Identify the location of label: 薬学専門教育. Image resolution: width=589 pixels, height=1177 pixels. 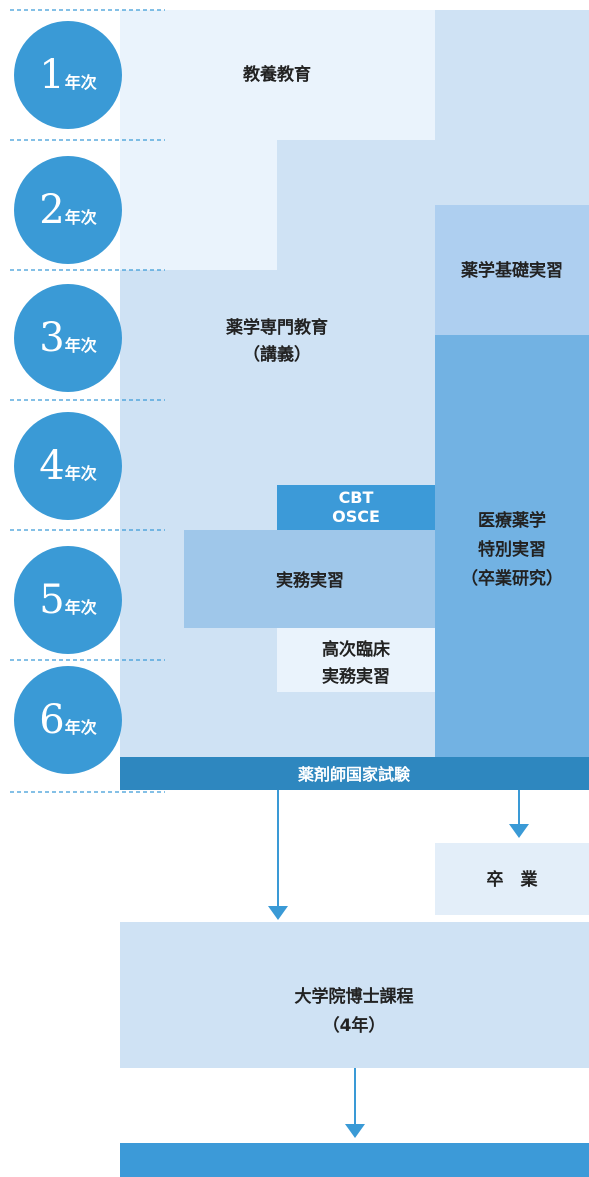
(277, 327).